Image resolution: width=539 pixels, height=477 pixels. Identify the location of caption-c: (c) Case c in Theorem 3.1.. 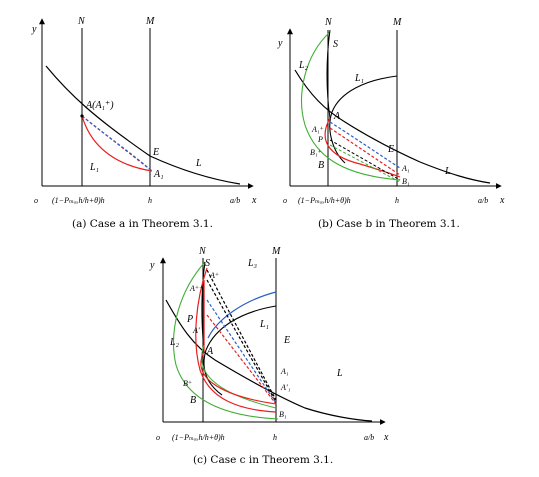
(263, 460).